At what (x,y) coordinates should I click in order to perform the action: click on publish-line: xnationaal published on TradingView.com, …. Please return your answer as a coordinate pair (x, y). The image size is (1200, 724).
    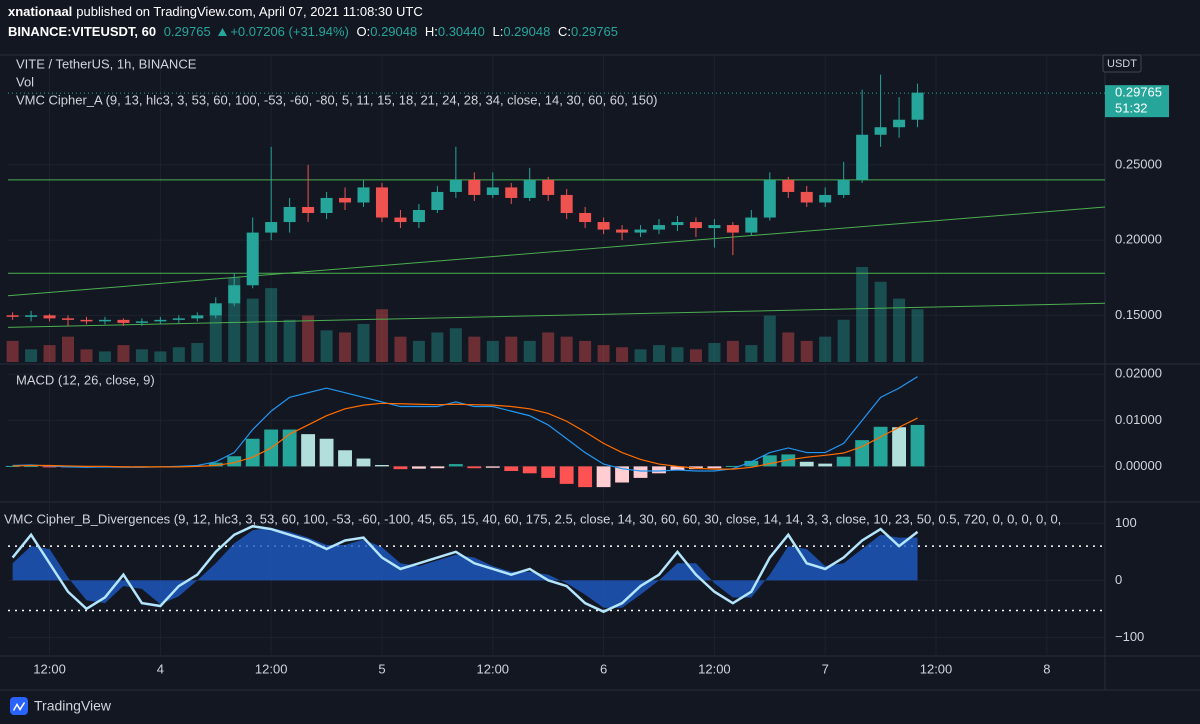
    Looking at the image, I should click on (217, 11).